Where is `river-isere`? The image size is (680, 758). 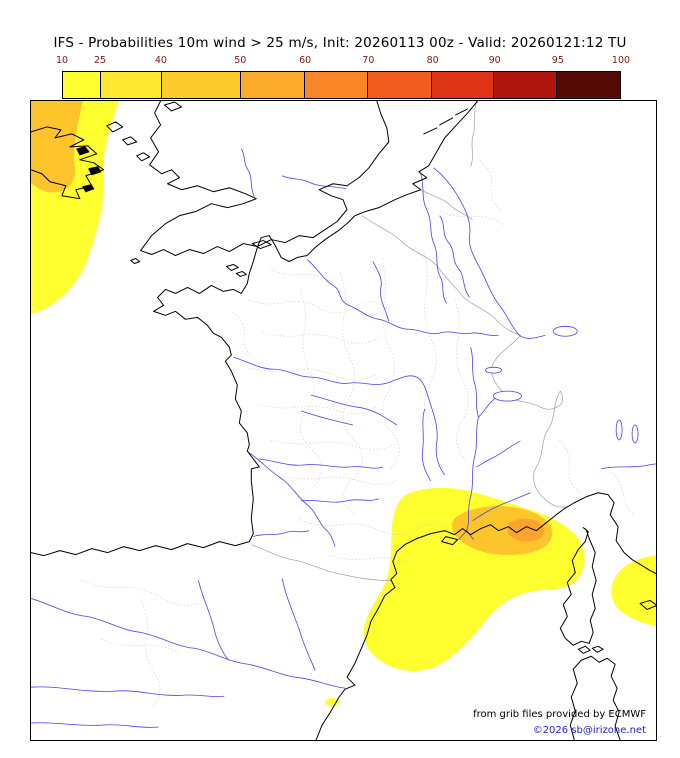
river-isere is located at coordinates (498, 454).